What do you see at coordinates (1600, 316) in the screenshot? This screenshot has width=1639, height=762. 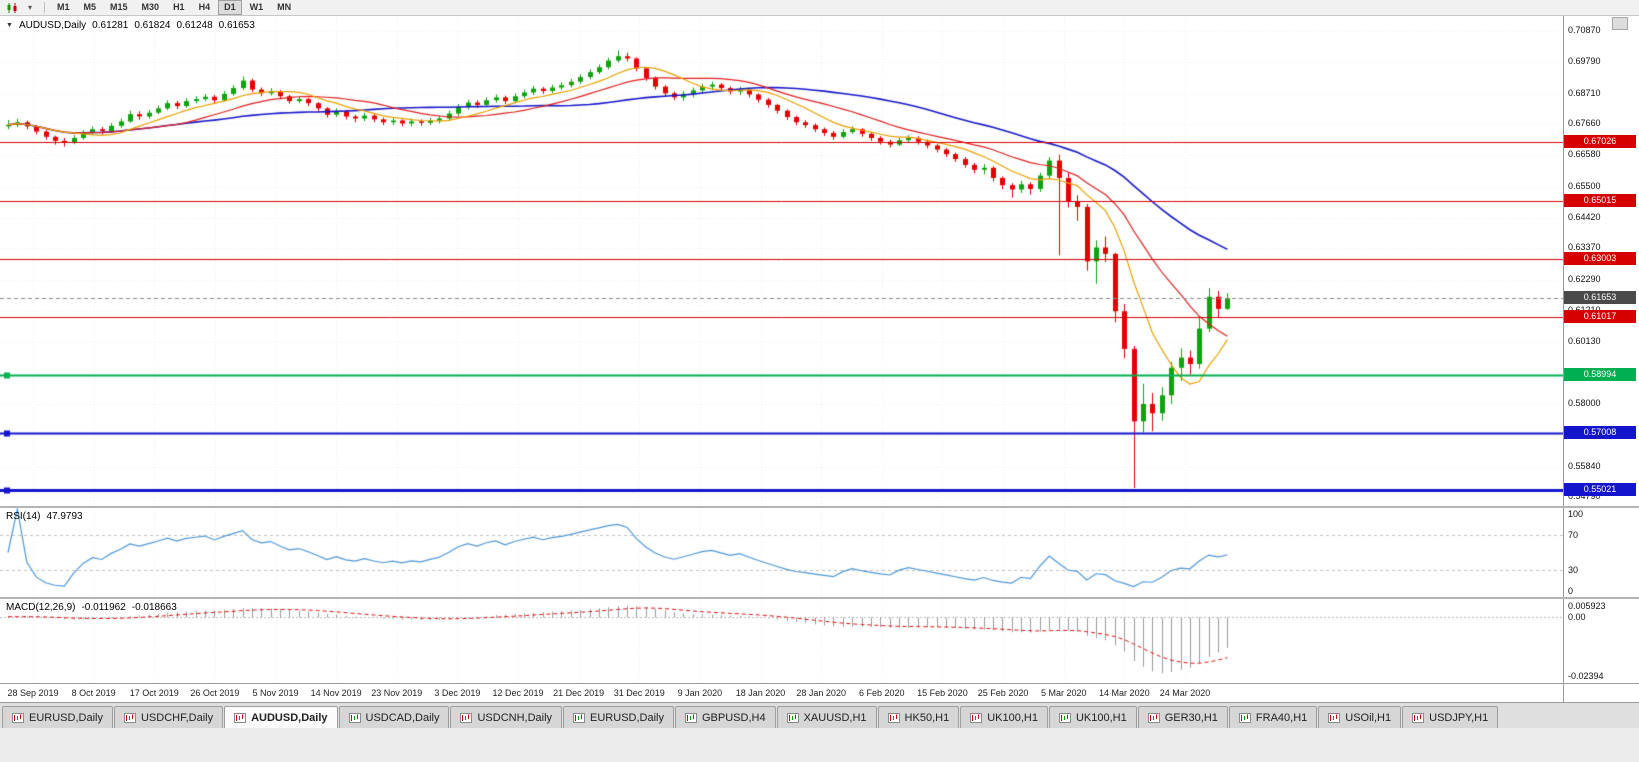 I see `level-price-badge: 0.61017` at bounding box center [1600, 316].